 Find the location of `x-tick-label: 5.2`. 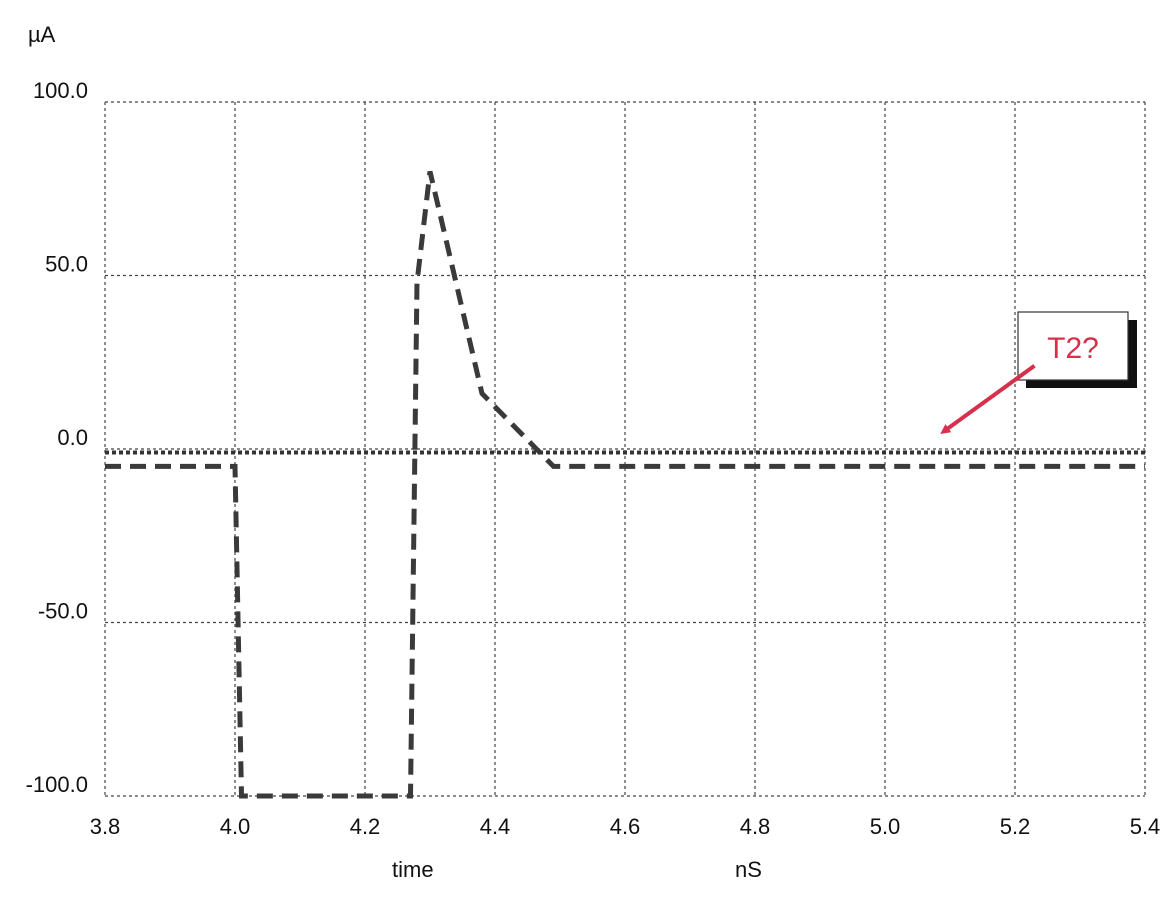

x-tick-label: 5.2 is located at coordinates (1015, 826).